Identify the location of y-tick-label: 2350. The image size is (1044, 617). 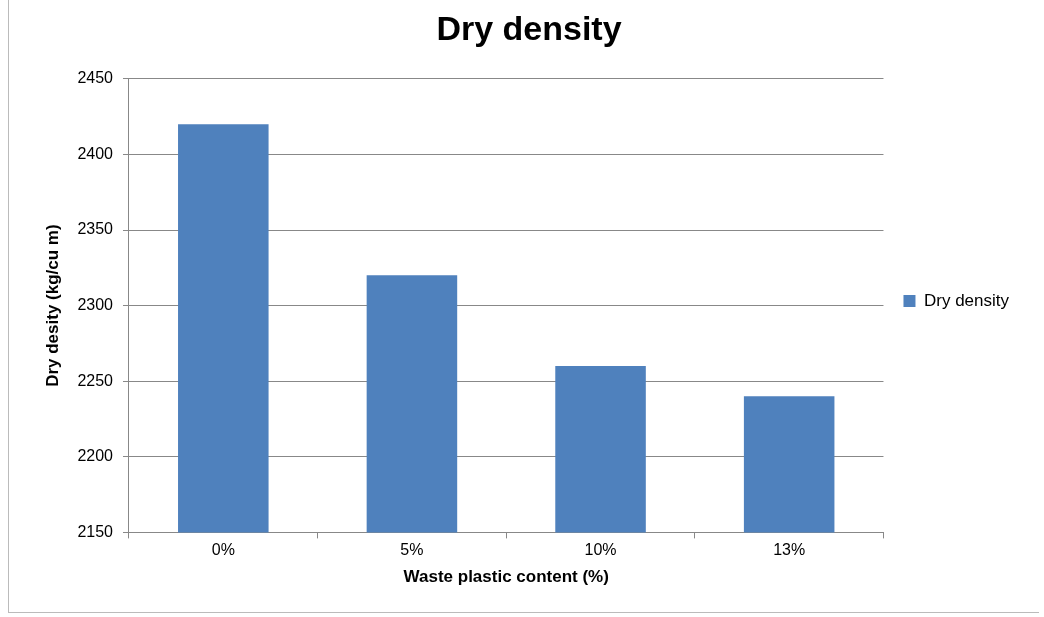
(95, 229).